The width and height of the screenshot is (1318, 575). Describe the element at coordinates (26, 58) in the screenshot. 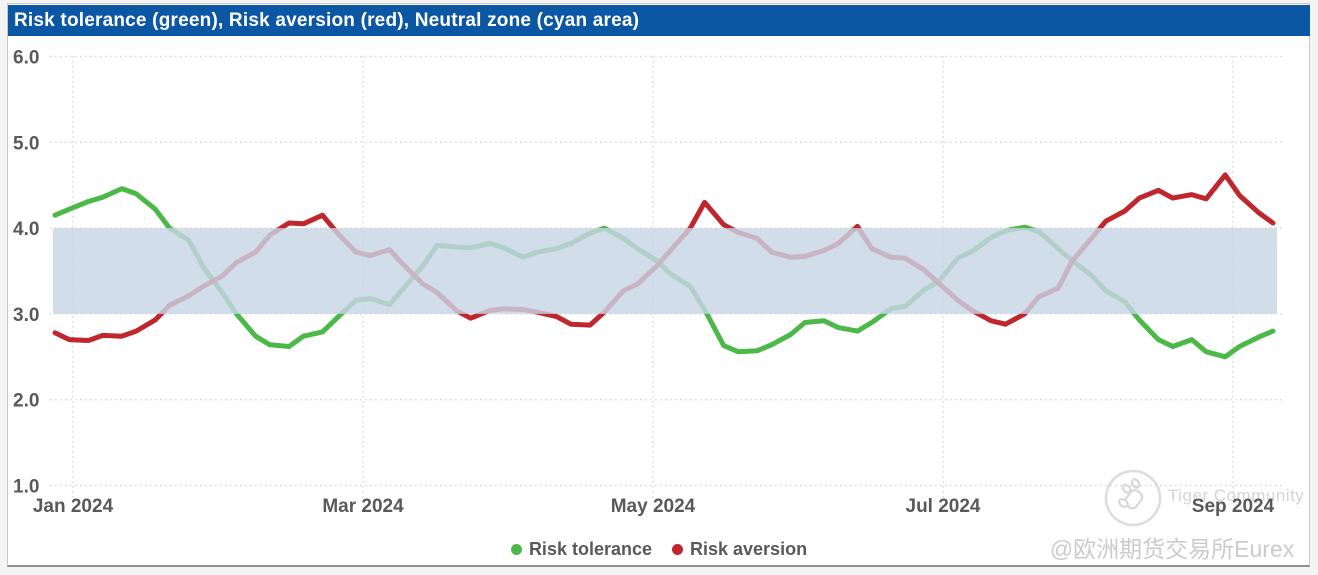

I see `y-axis-label-6.0: 6.0` at that location.